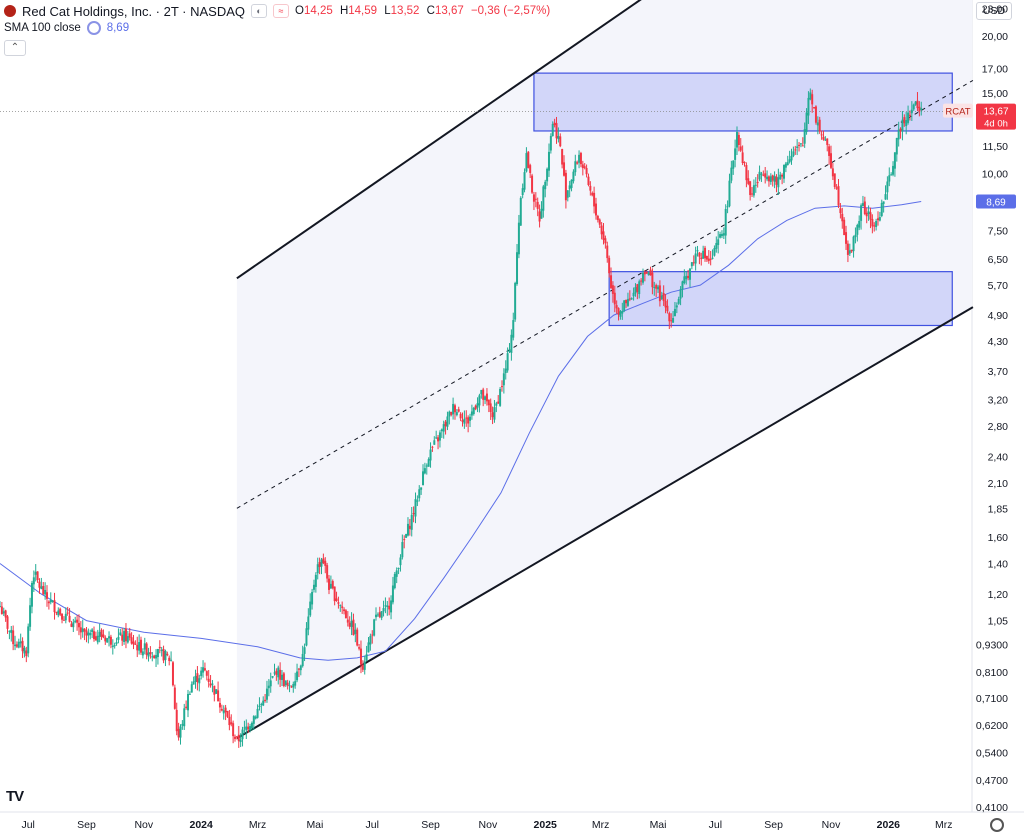  What do you see at coordinates (134, 11) in the screenshot?
I see `symbol-title: Red Cat Holdings, Inc. · 2T · NASDAQ` at bounding box center [134, 11].